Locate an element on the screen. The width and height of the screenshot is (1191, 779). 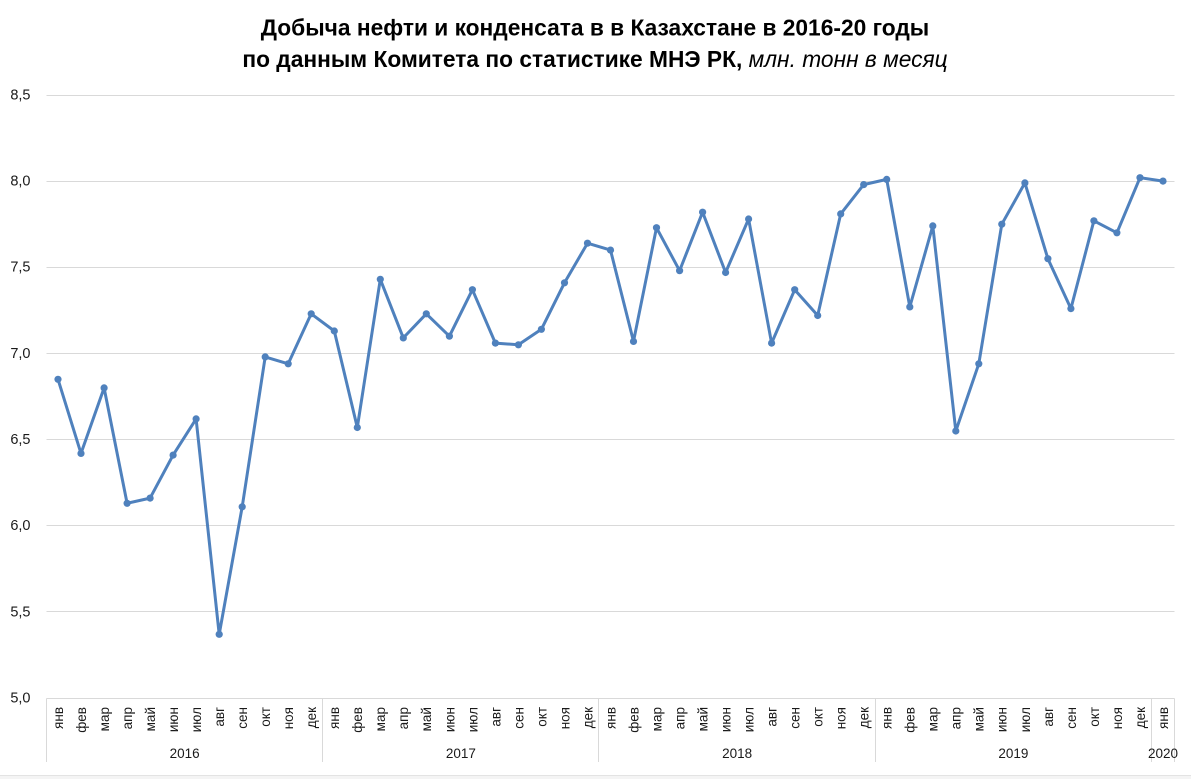
svg-text: 2020 is located at coordinates (1163, 753).